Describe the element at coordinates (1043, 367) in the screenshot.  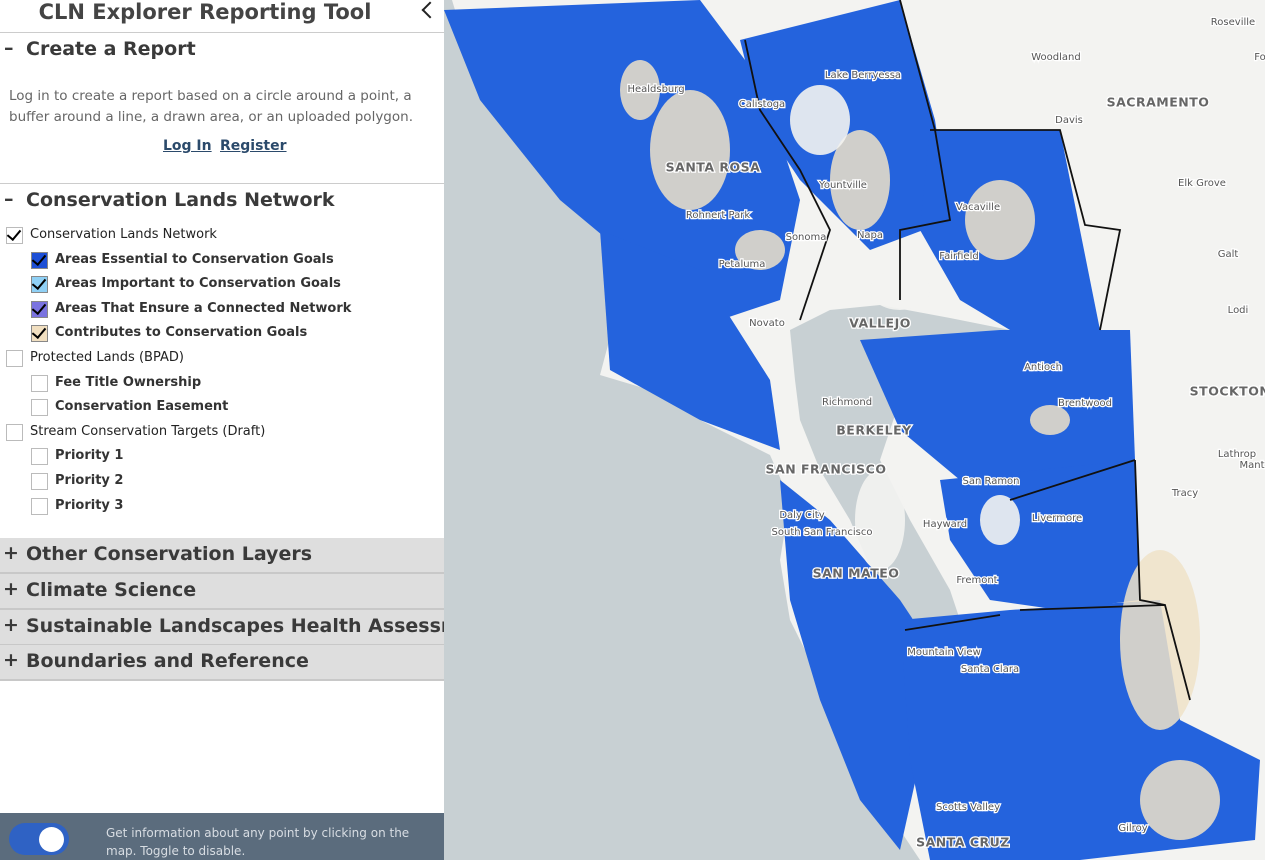
I see `place-label: Antioch` at that location.